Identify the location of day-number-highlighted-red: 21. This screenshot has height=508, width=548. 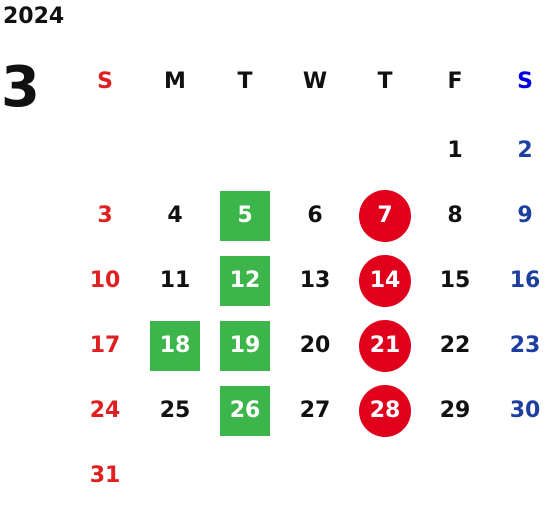
(385, 345).